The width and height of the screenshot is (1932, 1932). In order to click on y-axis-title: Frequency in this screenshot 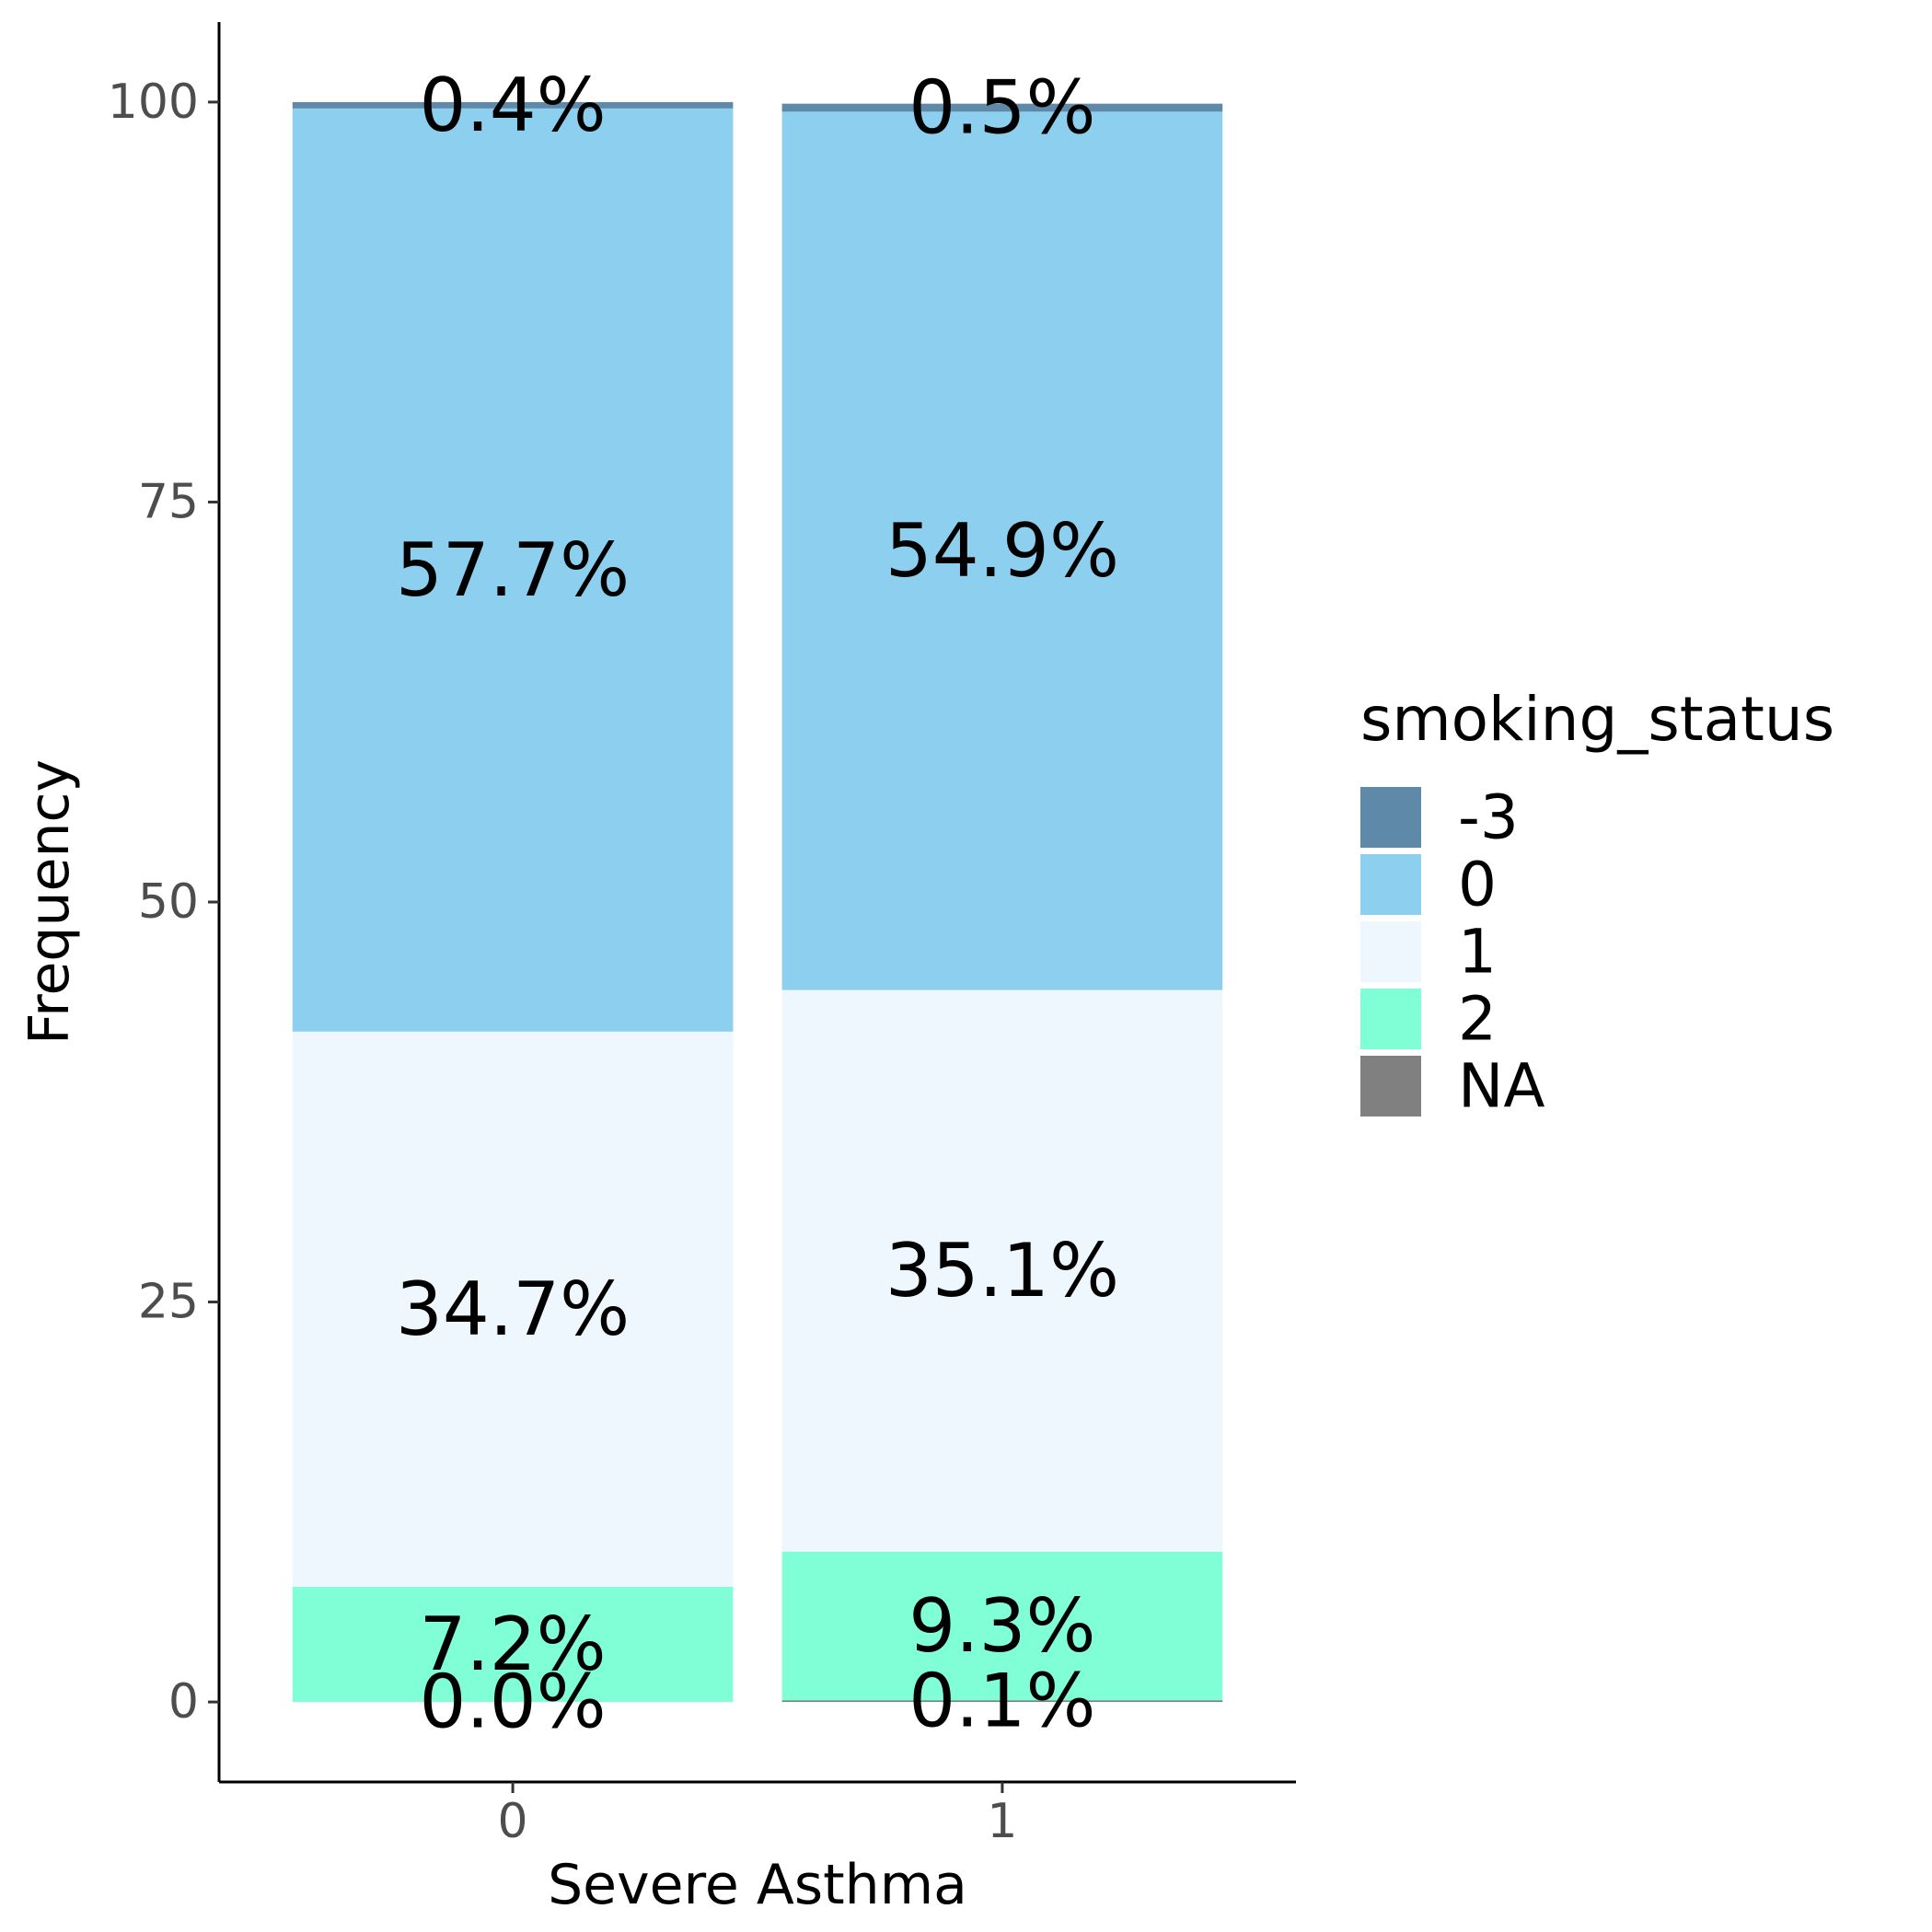, I will do `click(49, 902)`.